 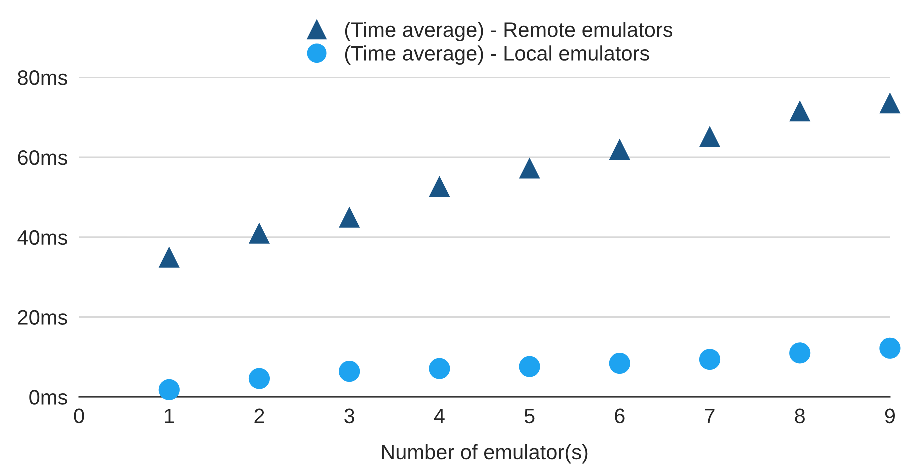 I want to click on x-tick-label: 0, so click(x=79, y=416).